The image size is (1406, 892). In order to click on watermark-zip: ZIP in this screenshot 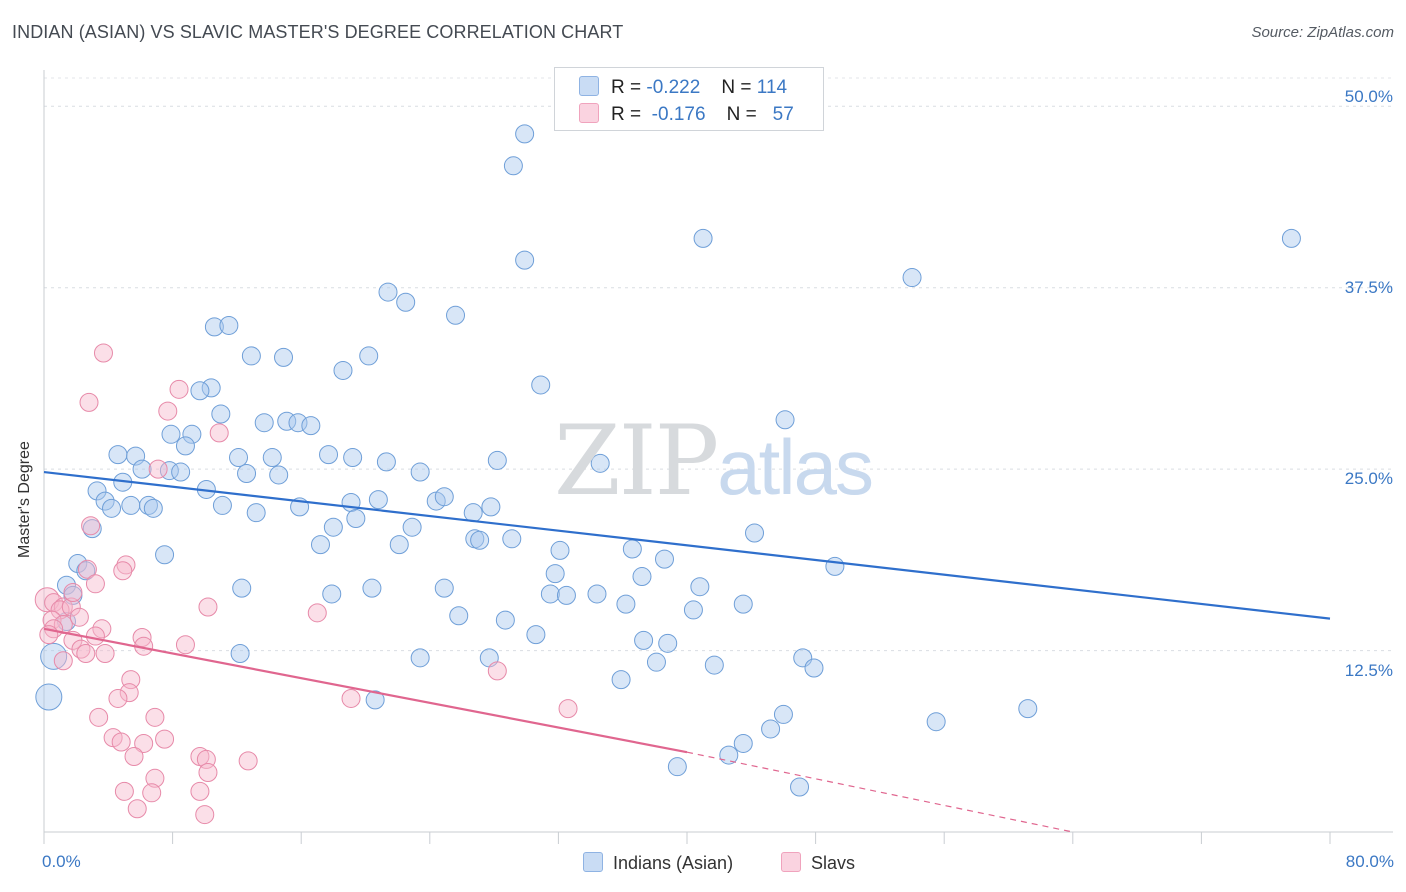, I will do `click(636, 461)`.